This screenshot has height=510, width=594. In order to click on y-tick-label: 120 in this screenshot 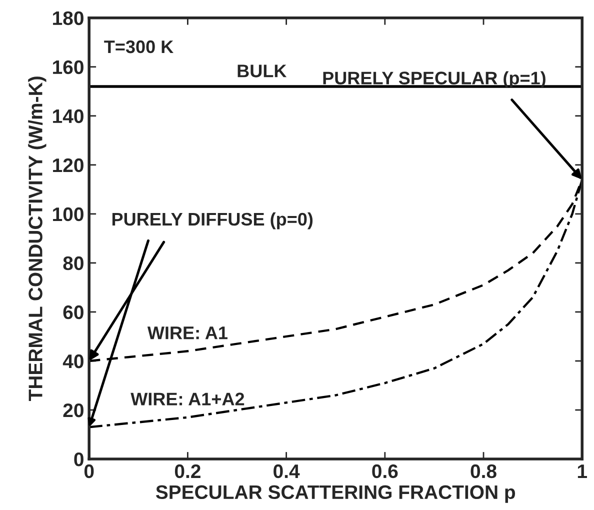, I will do `click(68, 165)`.